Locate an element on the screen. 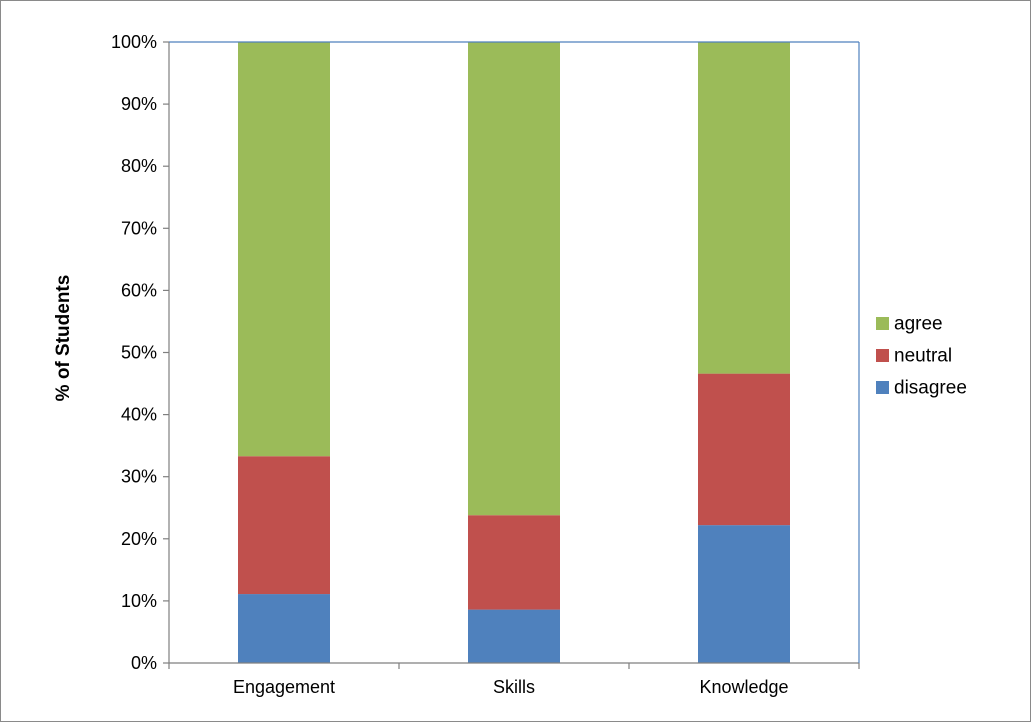 Image resolution: width=1031 pixels, height=722 pixels. y-tick-label: 30% is located at coordinates (139, 477).